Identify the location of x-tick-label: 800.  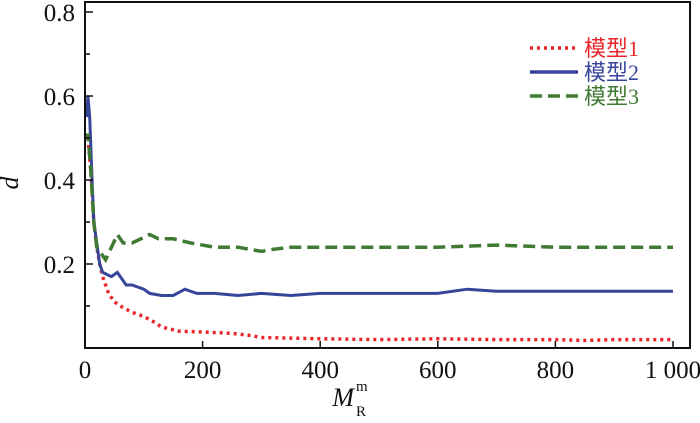
(556, 370).